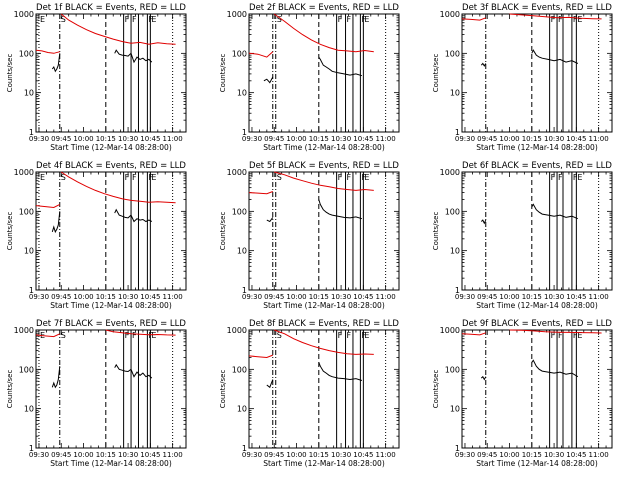 The image size is (640, 480). Describe the element at coordinates (537, 166) in the screenshot. I see `chart-title: Det 6f BLACK = Events, RED = LLD` at that location.